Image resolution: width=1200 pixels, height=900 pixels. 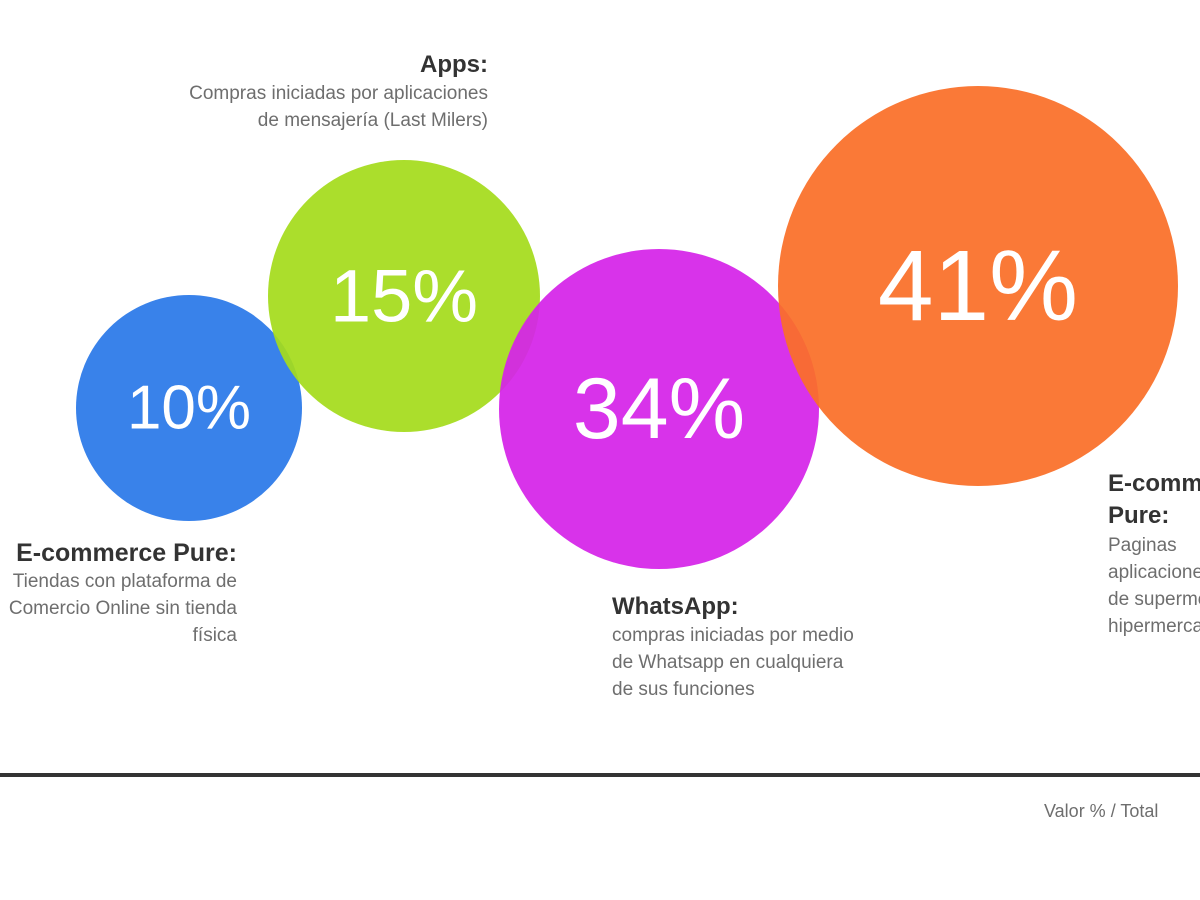 I want to click on bubble-apps, so click(x=404, y=296).